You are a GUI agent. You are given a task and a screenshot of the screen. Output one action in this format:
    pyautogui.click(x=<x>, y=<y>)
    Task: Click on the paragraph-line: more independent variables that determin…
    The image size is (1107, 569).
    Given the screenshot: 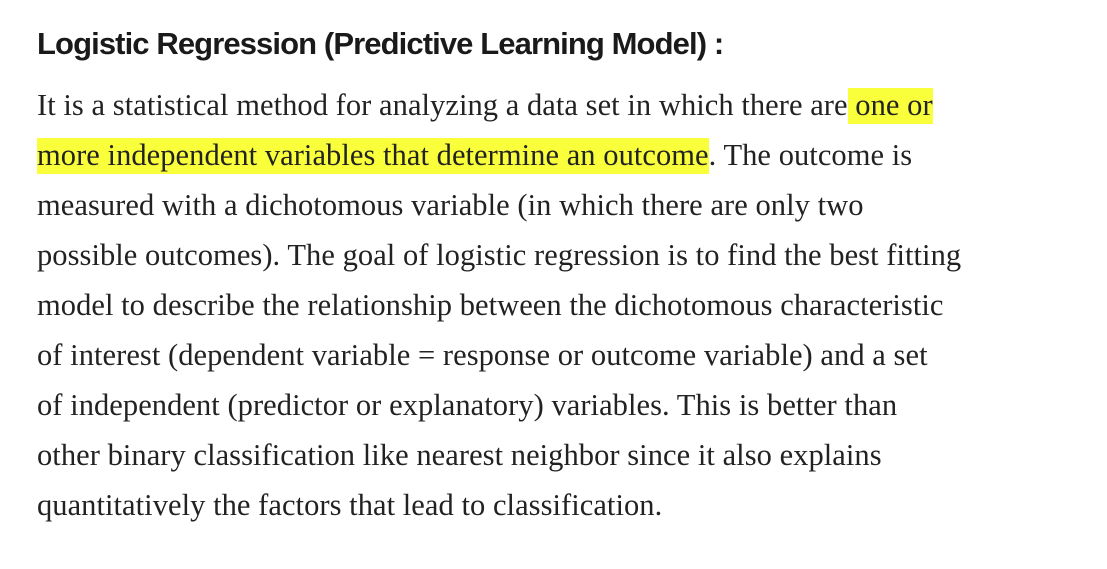 What is the action you would take?
    pyautogui.click(x=562, y=155)
    